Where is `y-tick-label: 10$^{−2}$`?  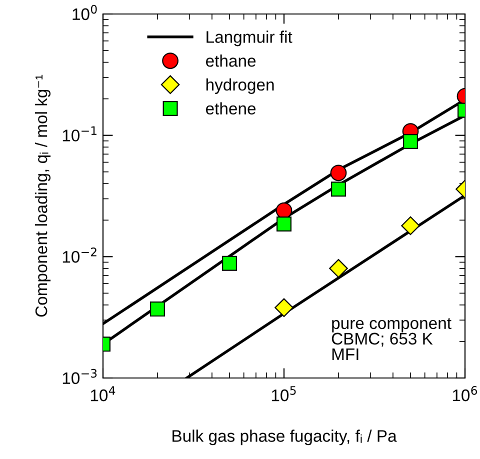
y-tick-label: 10$^{−2}$ is located at coordinates (79, 255).